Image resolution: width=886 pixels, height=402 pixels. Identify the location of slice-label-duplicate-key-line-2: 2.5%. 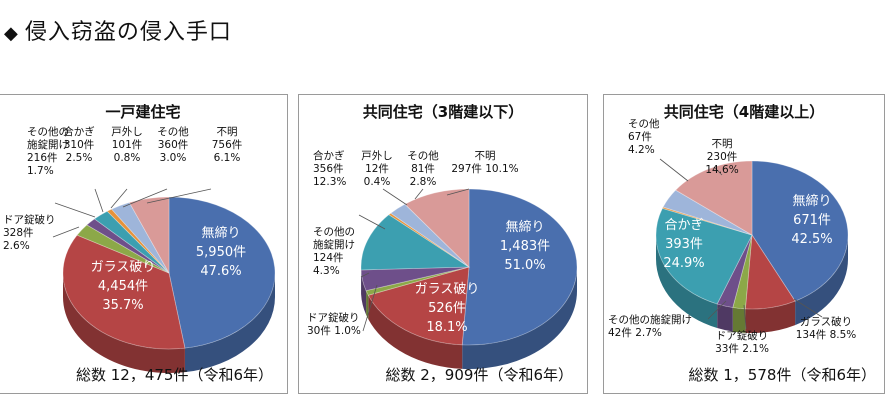
(79, 158).